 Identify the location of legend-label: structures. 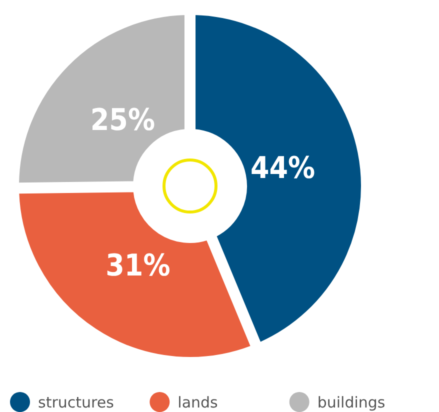
(76, 402).